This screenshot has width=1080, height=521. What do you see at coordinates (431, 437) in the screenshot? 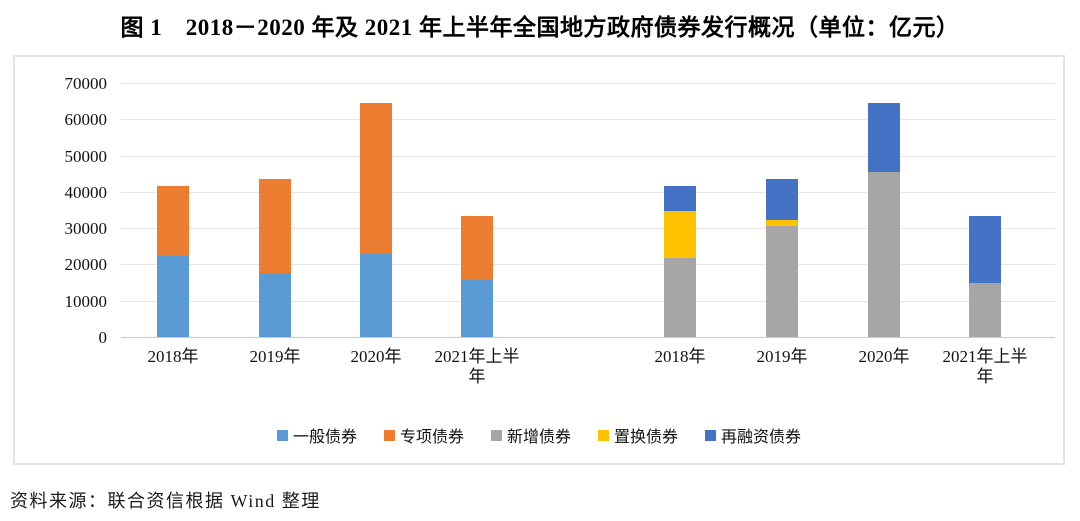
I see `legend-label: 专项债券` at bounding box center [431, 437].